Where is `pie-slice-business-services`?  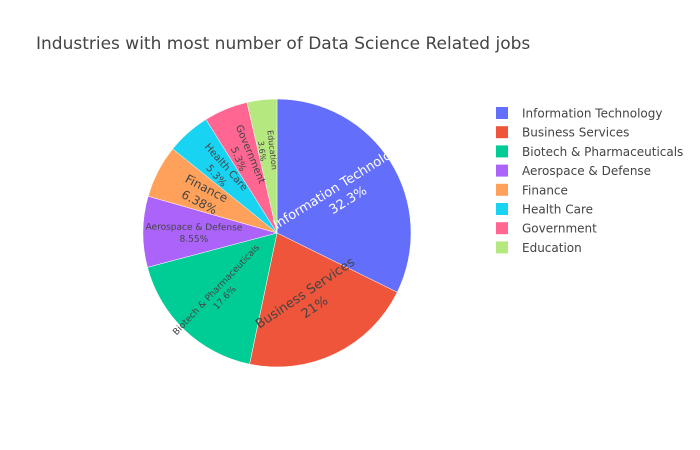
pie-slice-business-services is located at coordinates (323, 300).